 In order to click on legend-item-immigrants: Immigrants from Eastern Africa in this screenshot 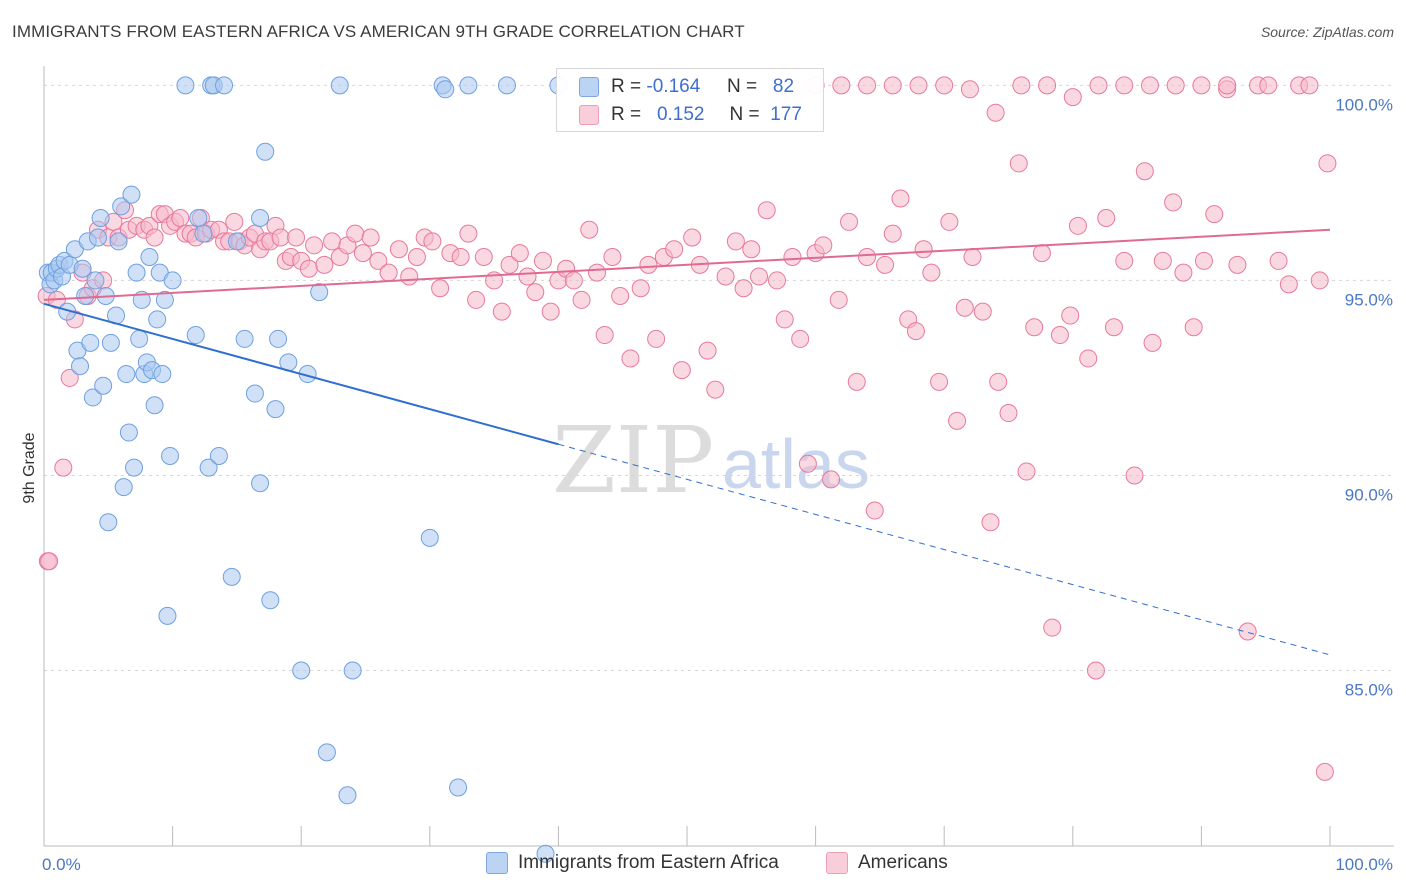, I will do `click(632, 863)`.